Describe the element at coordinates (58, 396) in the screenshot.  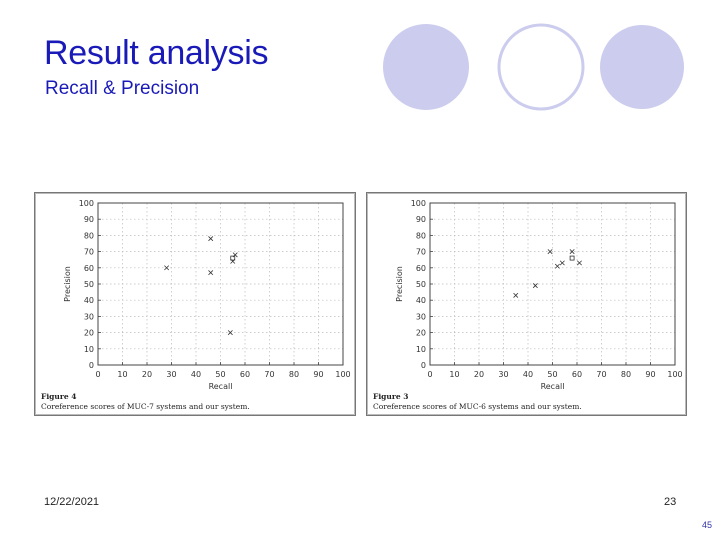
I see `figure-label: Figure 4` at that location.